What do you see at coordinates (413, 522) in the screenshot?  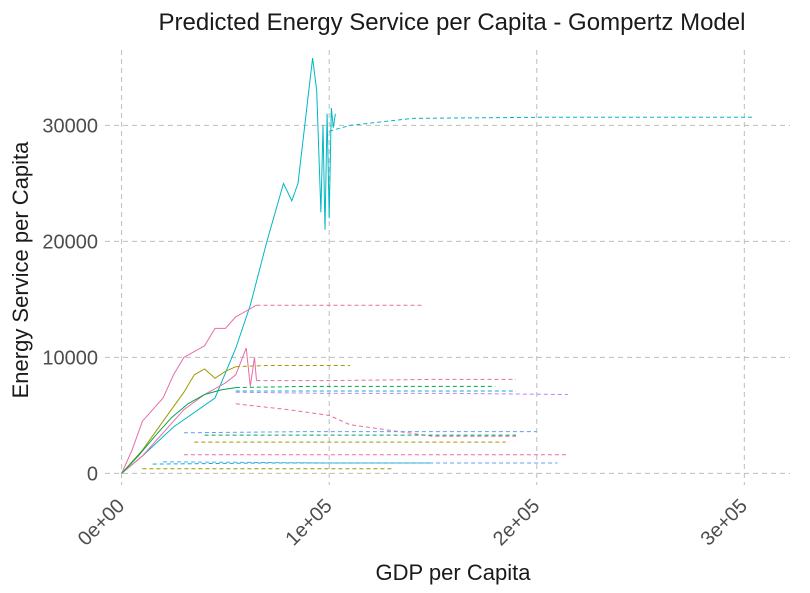 I see `x-axis-ticks: 0e+00 1e+05 2e+05 3e+05` at bounding box center [413, 522].